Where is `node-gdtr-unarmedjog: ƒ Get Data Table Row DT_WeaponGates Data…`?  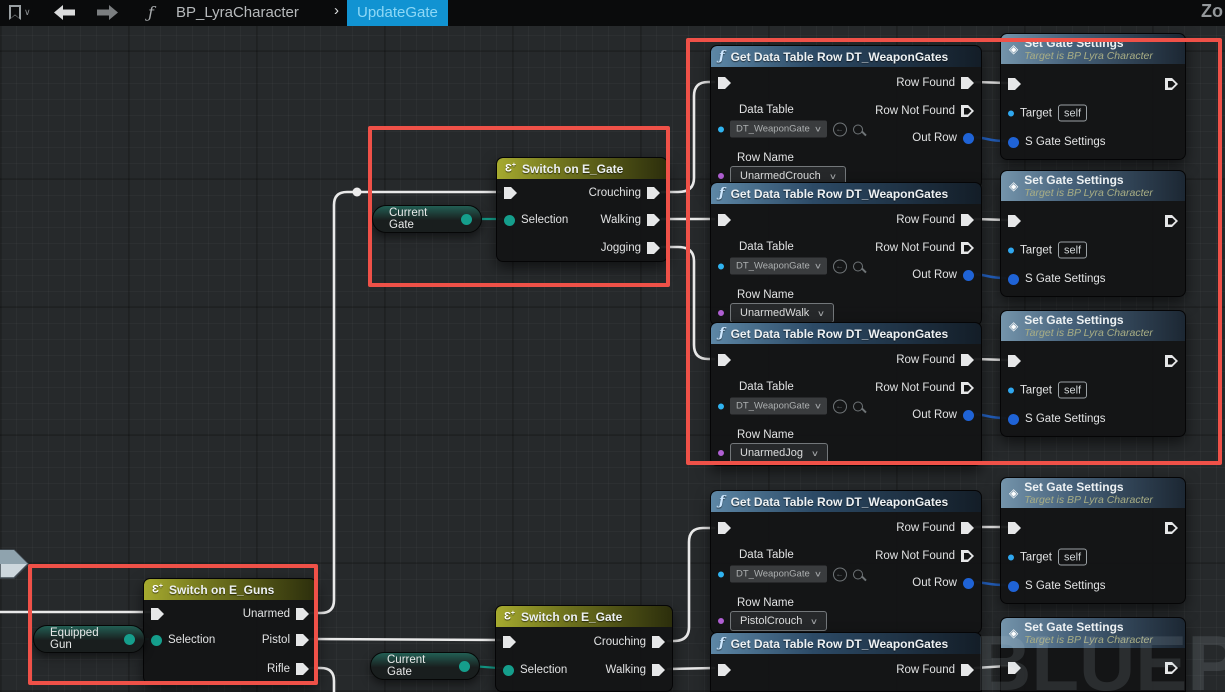
node-gdtr-unarmedjog: ƒ Get Data Table Row DT_WeaponGates Data… is located at coordinates (846, 394).